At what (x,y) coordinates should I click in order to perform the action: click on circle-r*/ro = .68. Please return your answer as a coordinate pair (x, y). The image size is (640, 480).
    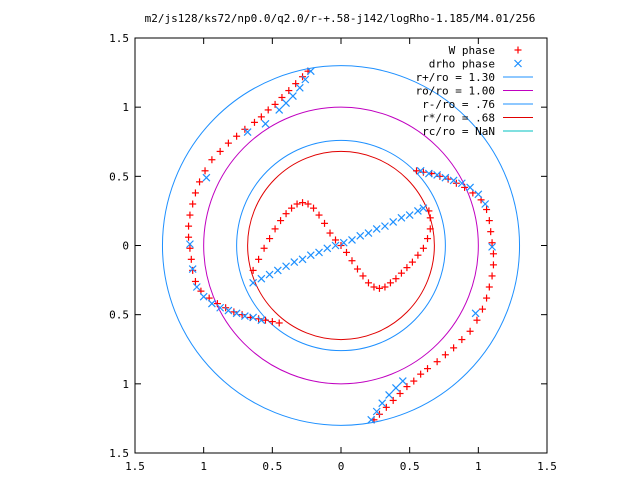
    Looking at the image, I should click on (341, 245).